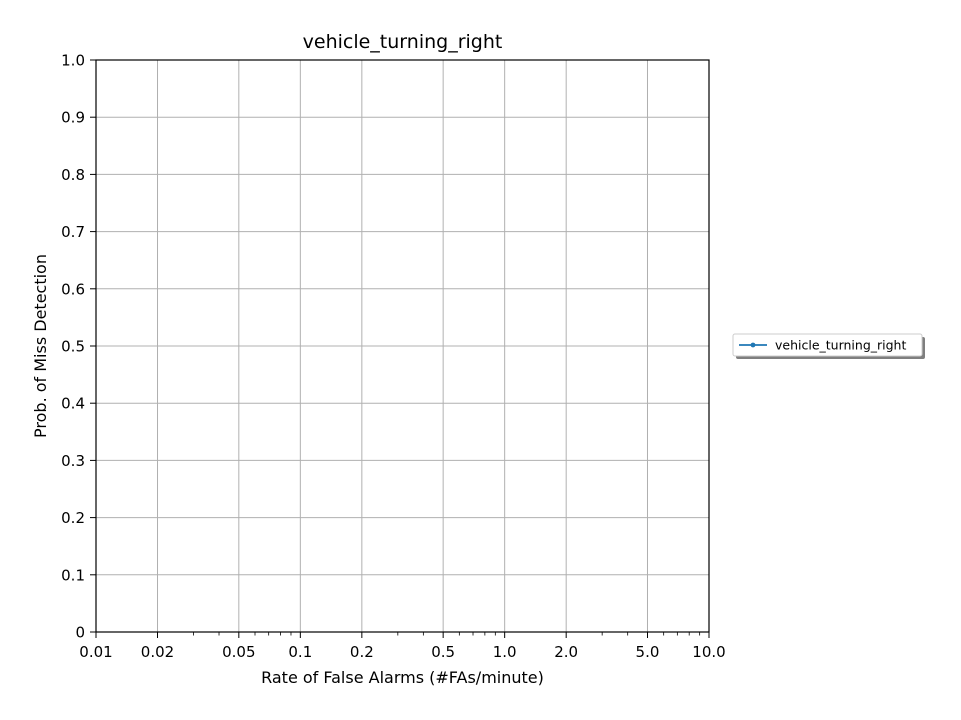 The image size is (961, 720). What do you see at coordinates (505, 652) in the screenshot?
I see `x-tick-label: 1.0` at bounding box center [505, 652].